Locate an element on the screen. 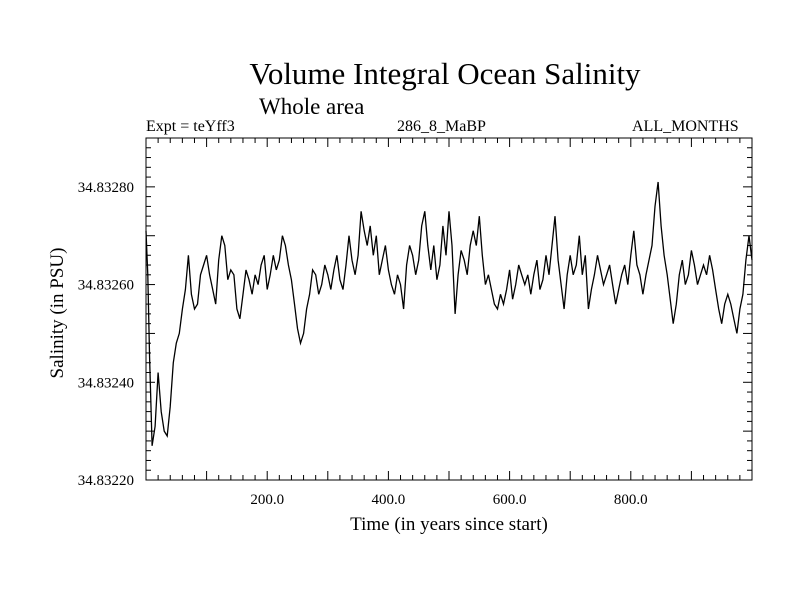 The height and width of the screenshot is (600, 800). y-tick-label: 34.83260 is located at coordinates (106, 286).